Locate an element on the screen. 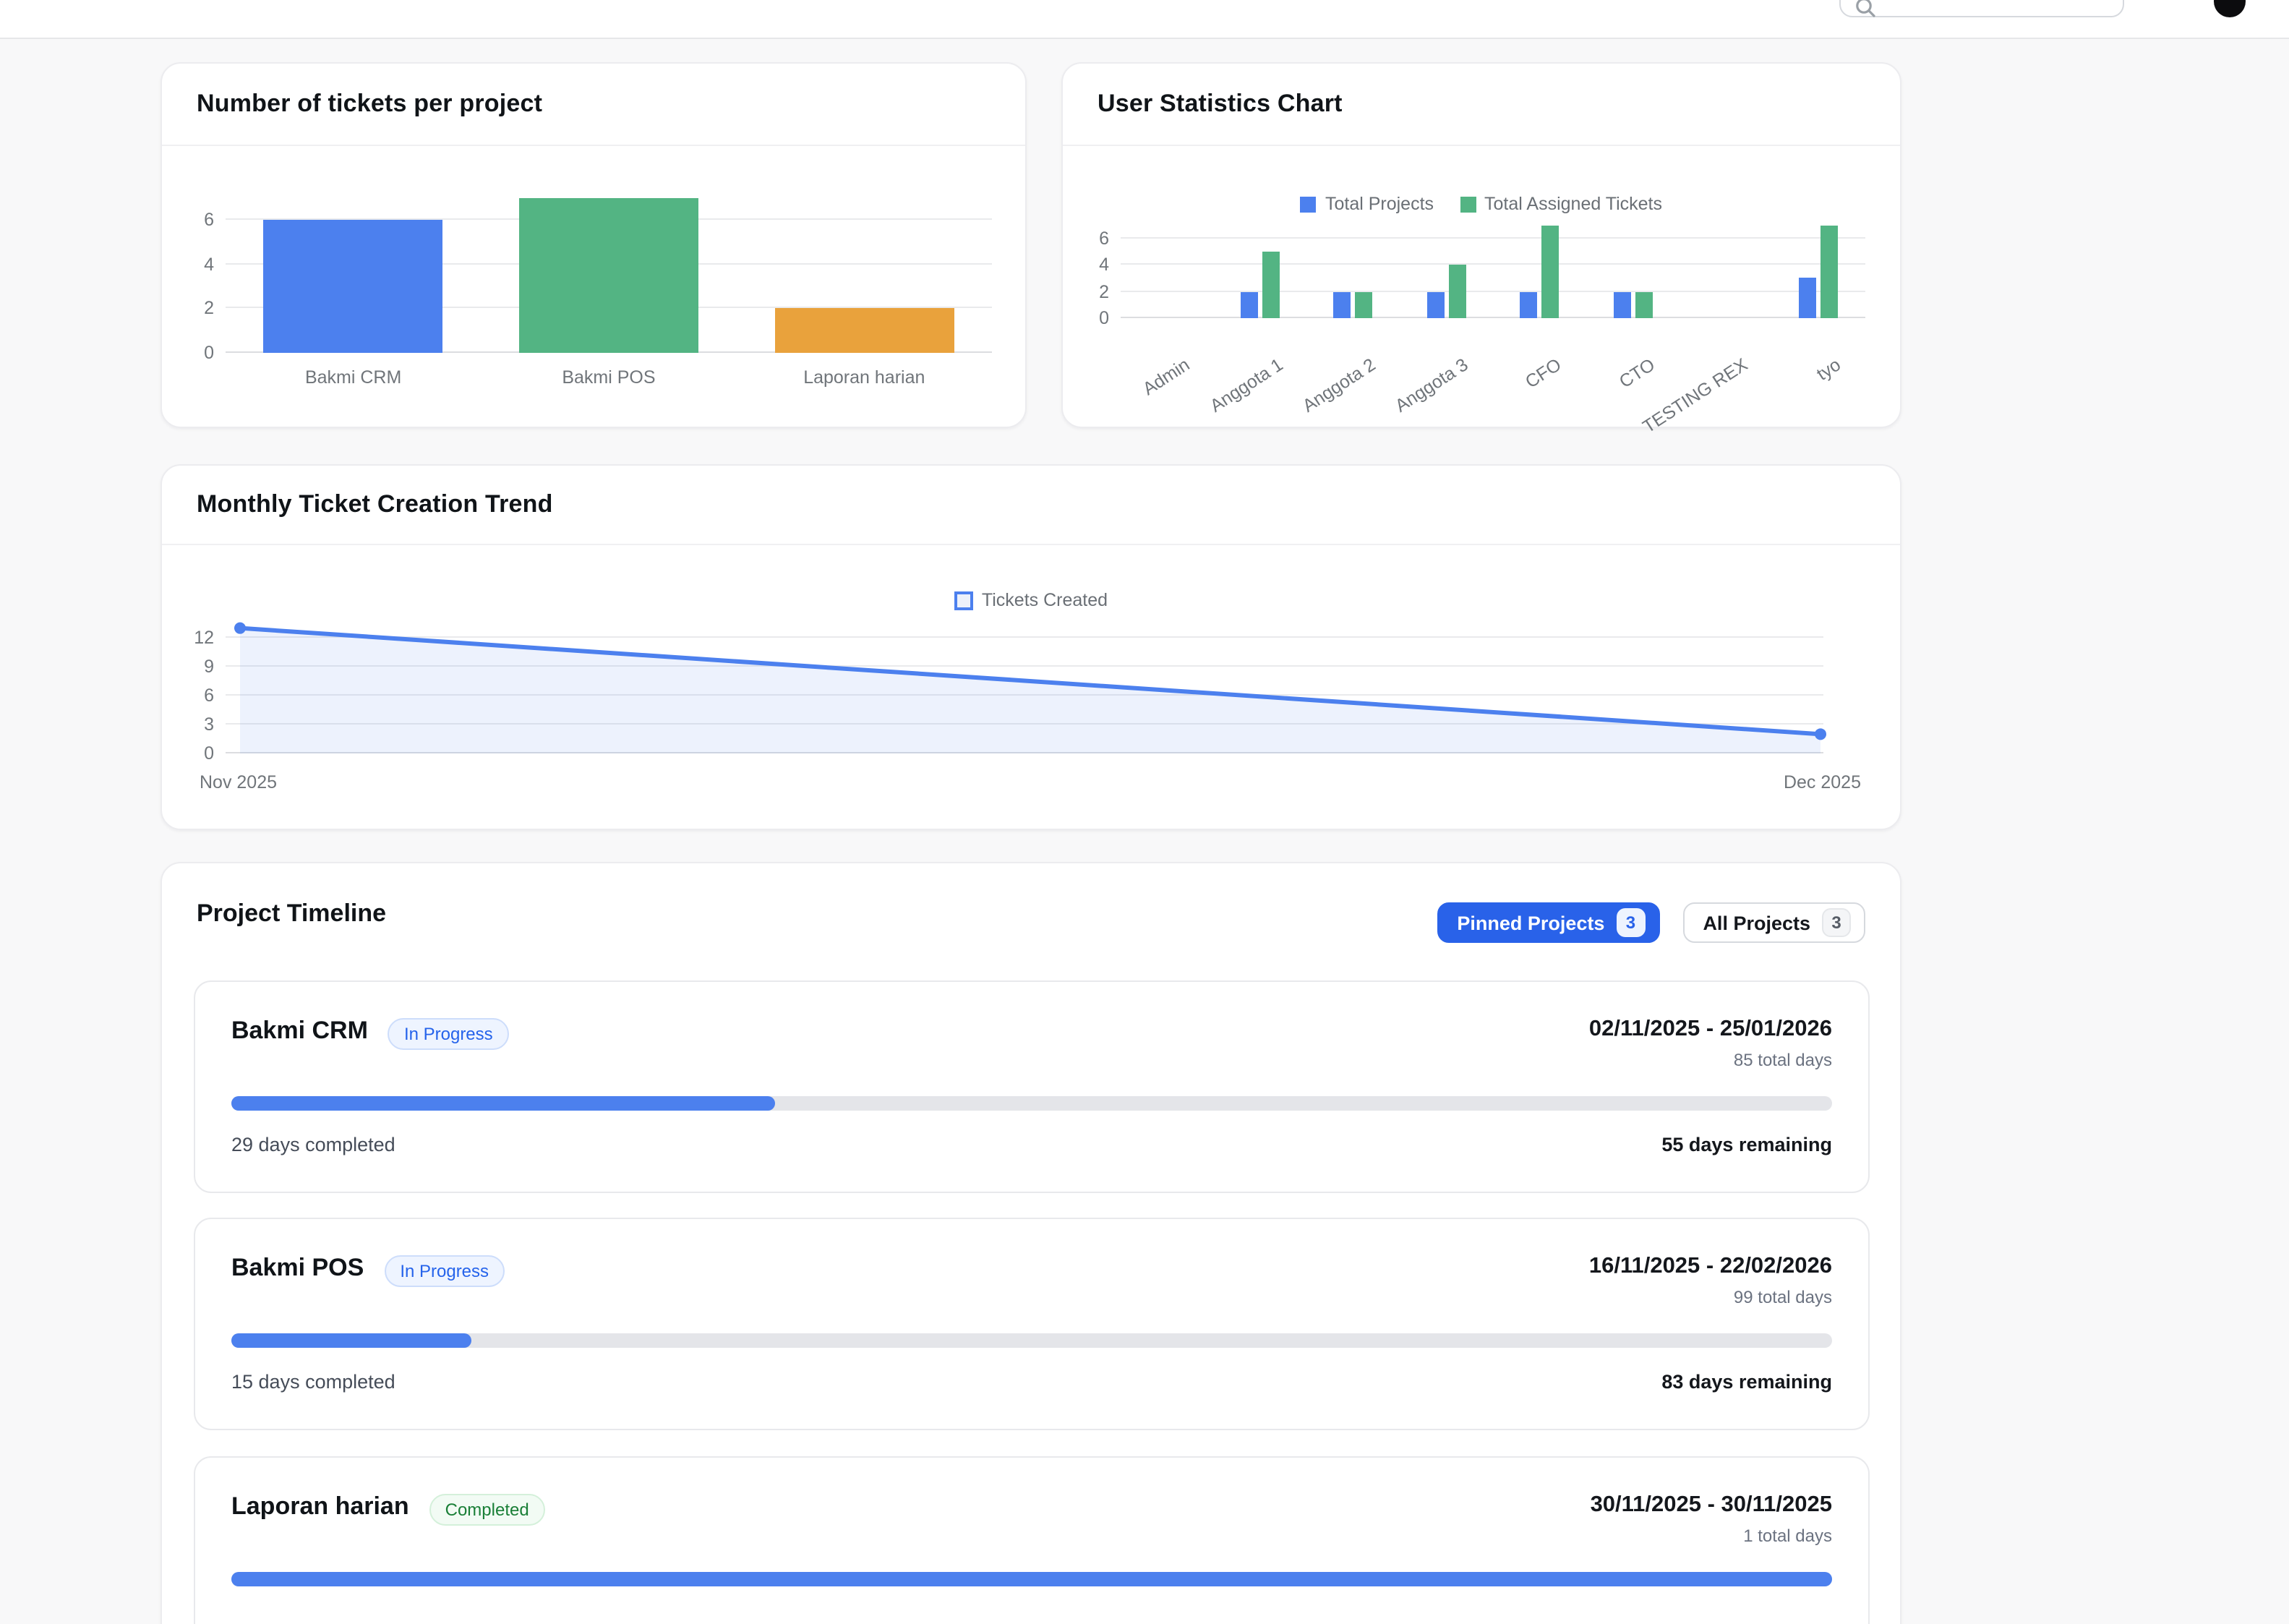 Image resolution: width=2289 pixels, height=1624 pixels. y-tick-label: 9 is located at coordinates (209, 667).